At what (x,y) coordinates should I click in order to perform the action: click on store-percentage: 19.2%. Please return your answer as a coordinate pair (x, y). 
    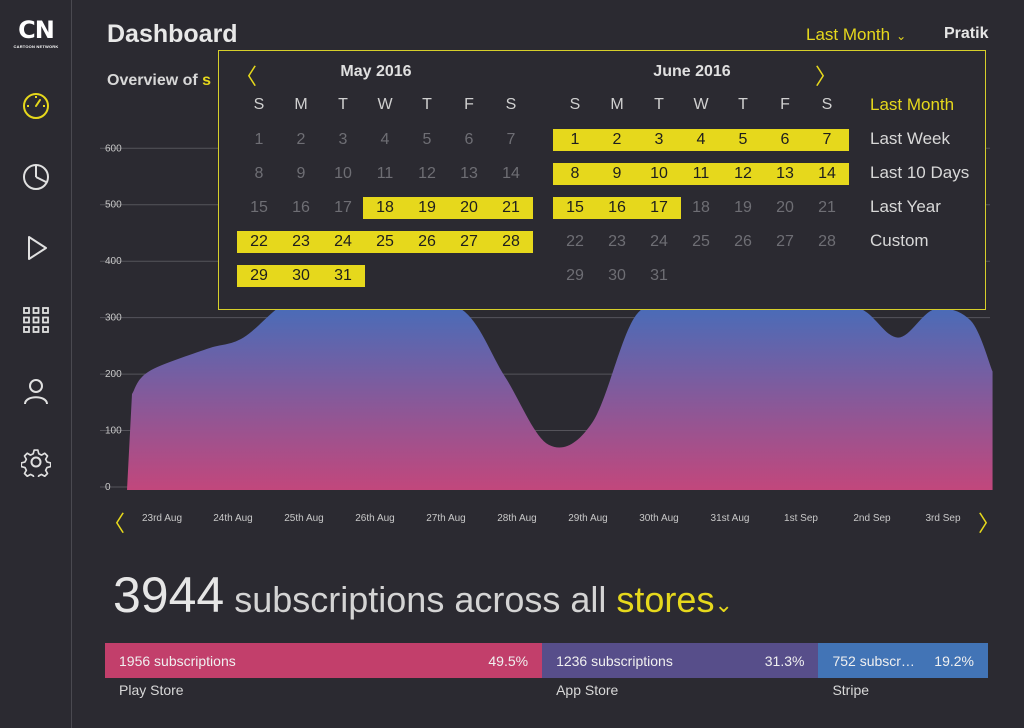
    Looking at the image, I should click on (954, 660).